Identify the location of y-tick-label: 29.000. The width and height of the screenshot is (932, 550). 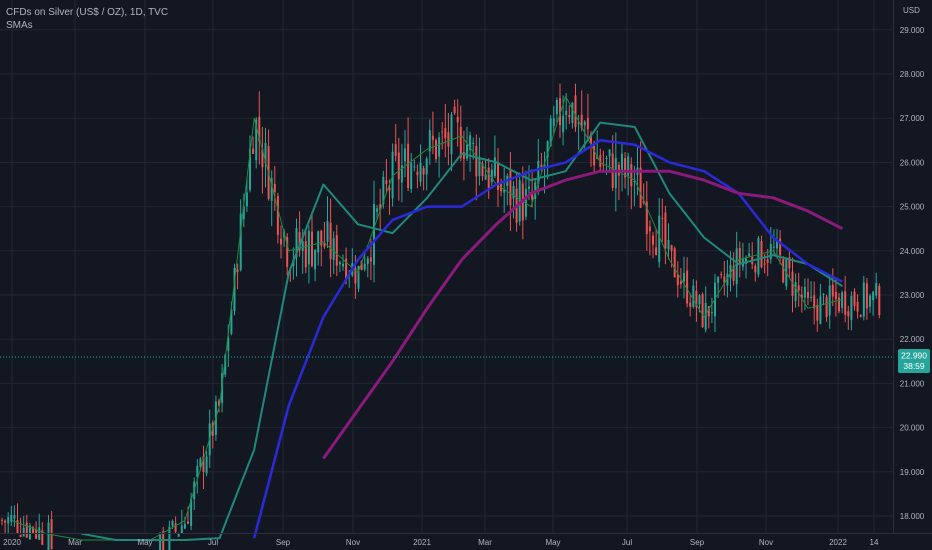
(912, 30).